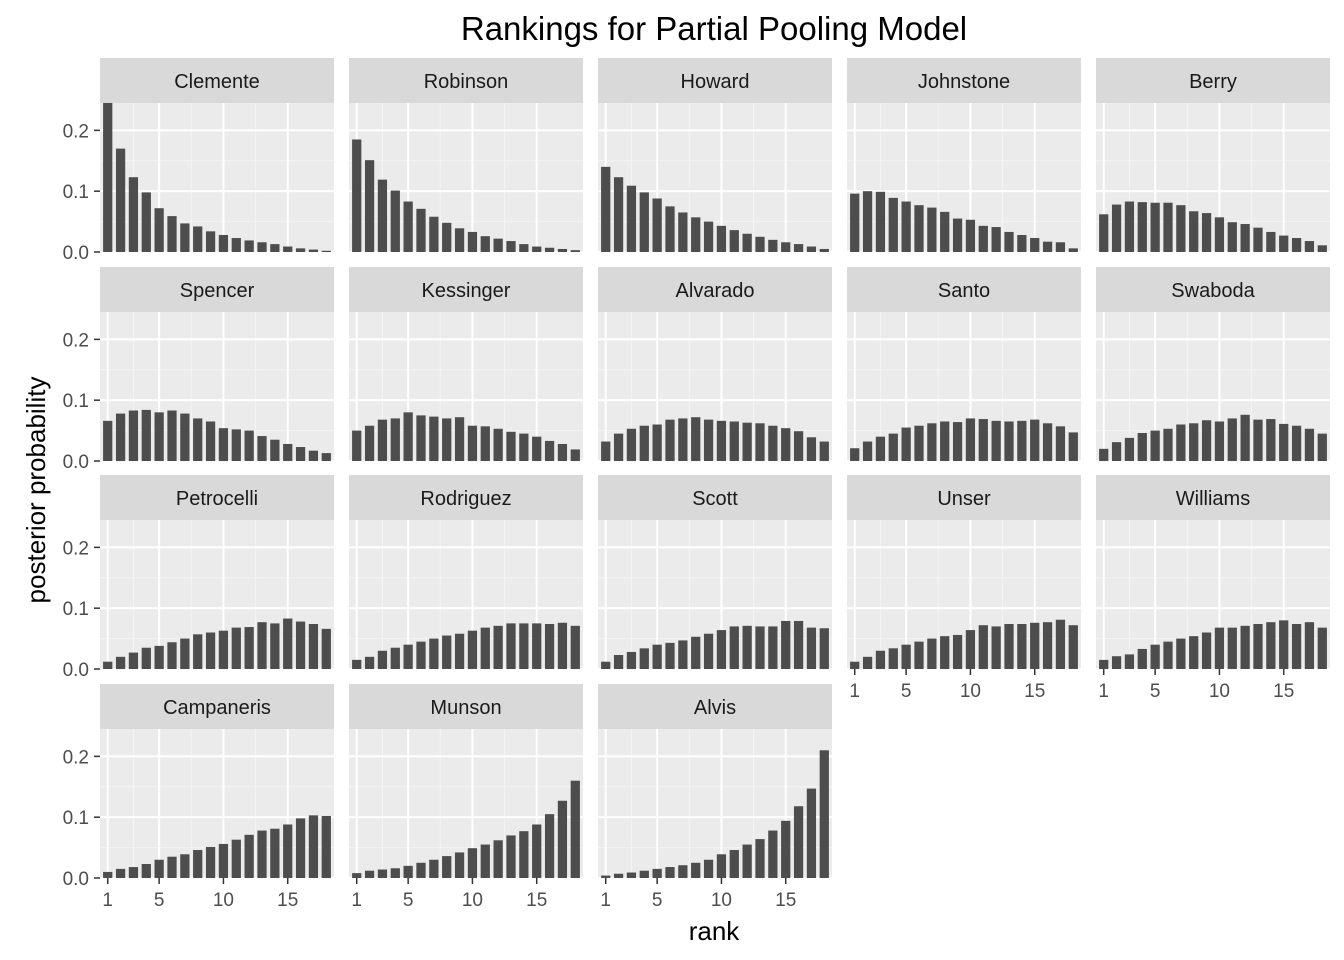  I want to click on facet-panel: Kessinger, so click(466, 364).